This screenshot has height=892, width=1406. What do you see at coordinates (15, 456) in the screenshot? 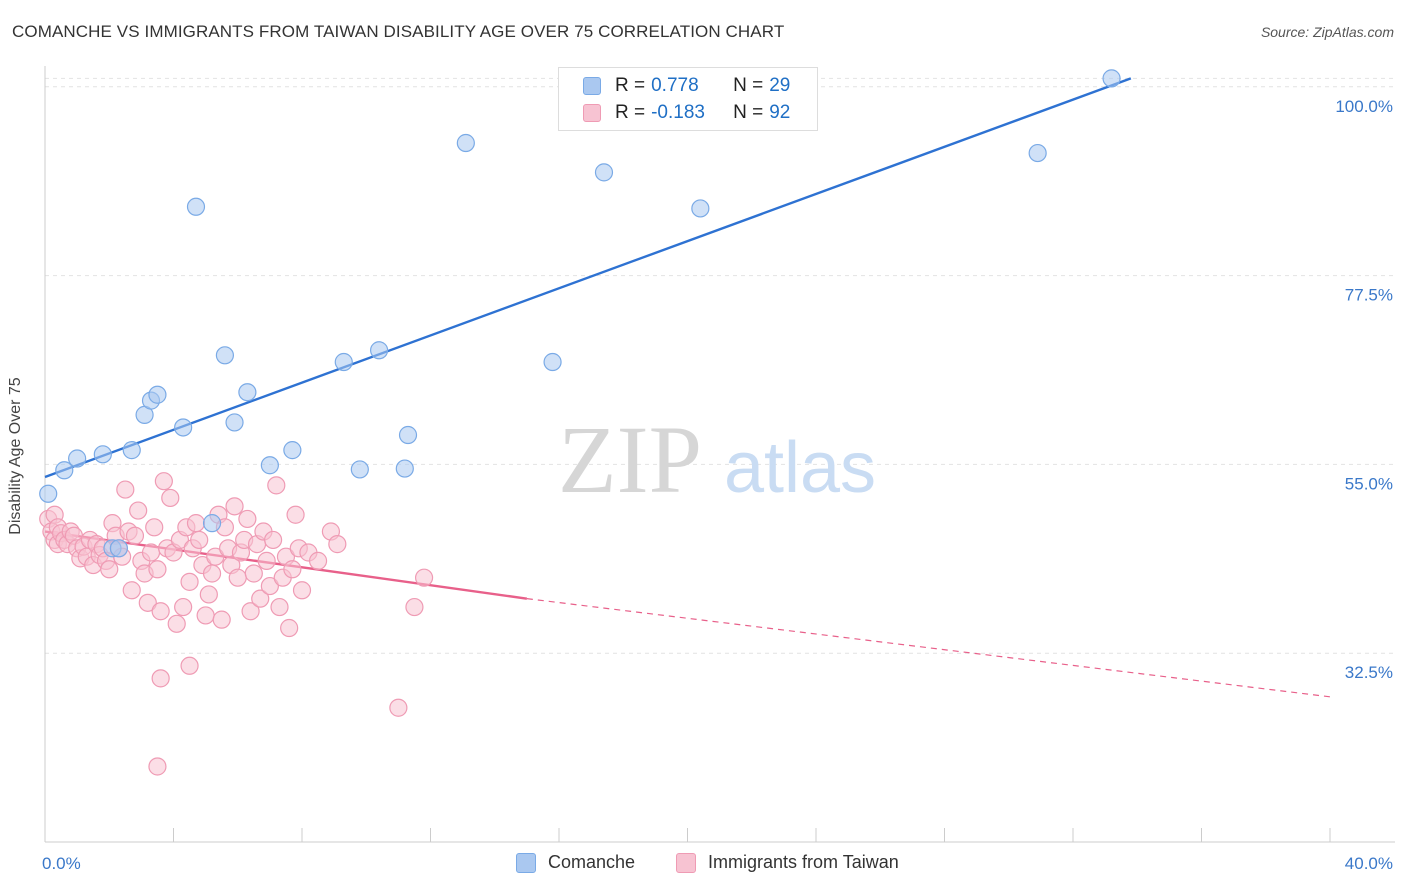
I see `y-axis-label: Disability Age Over 75` at bounding box center [15, 456].